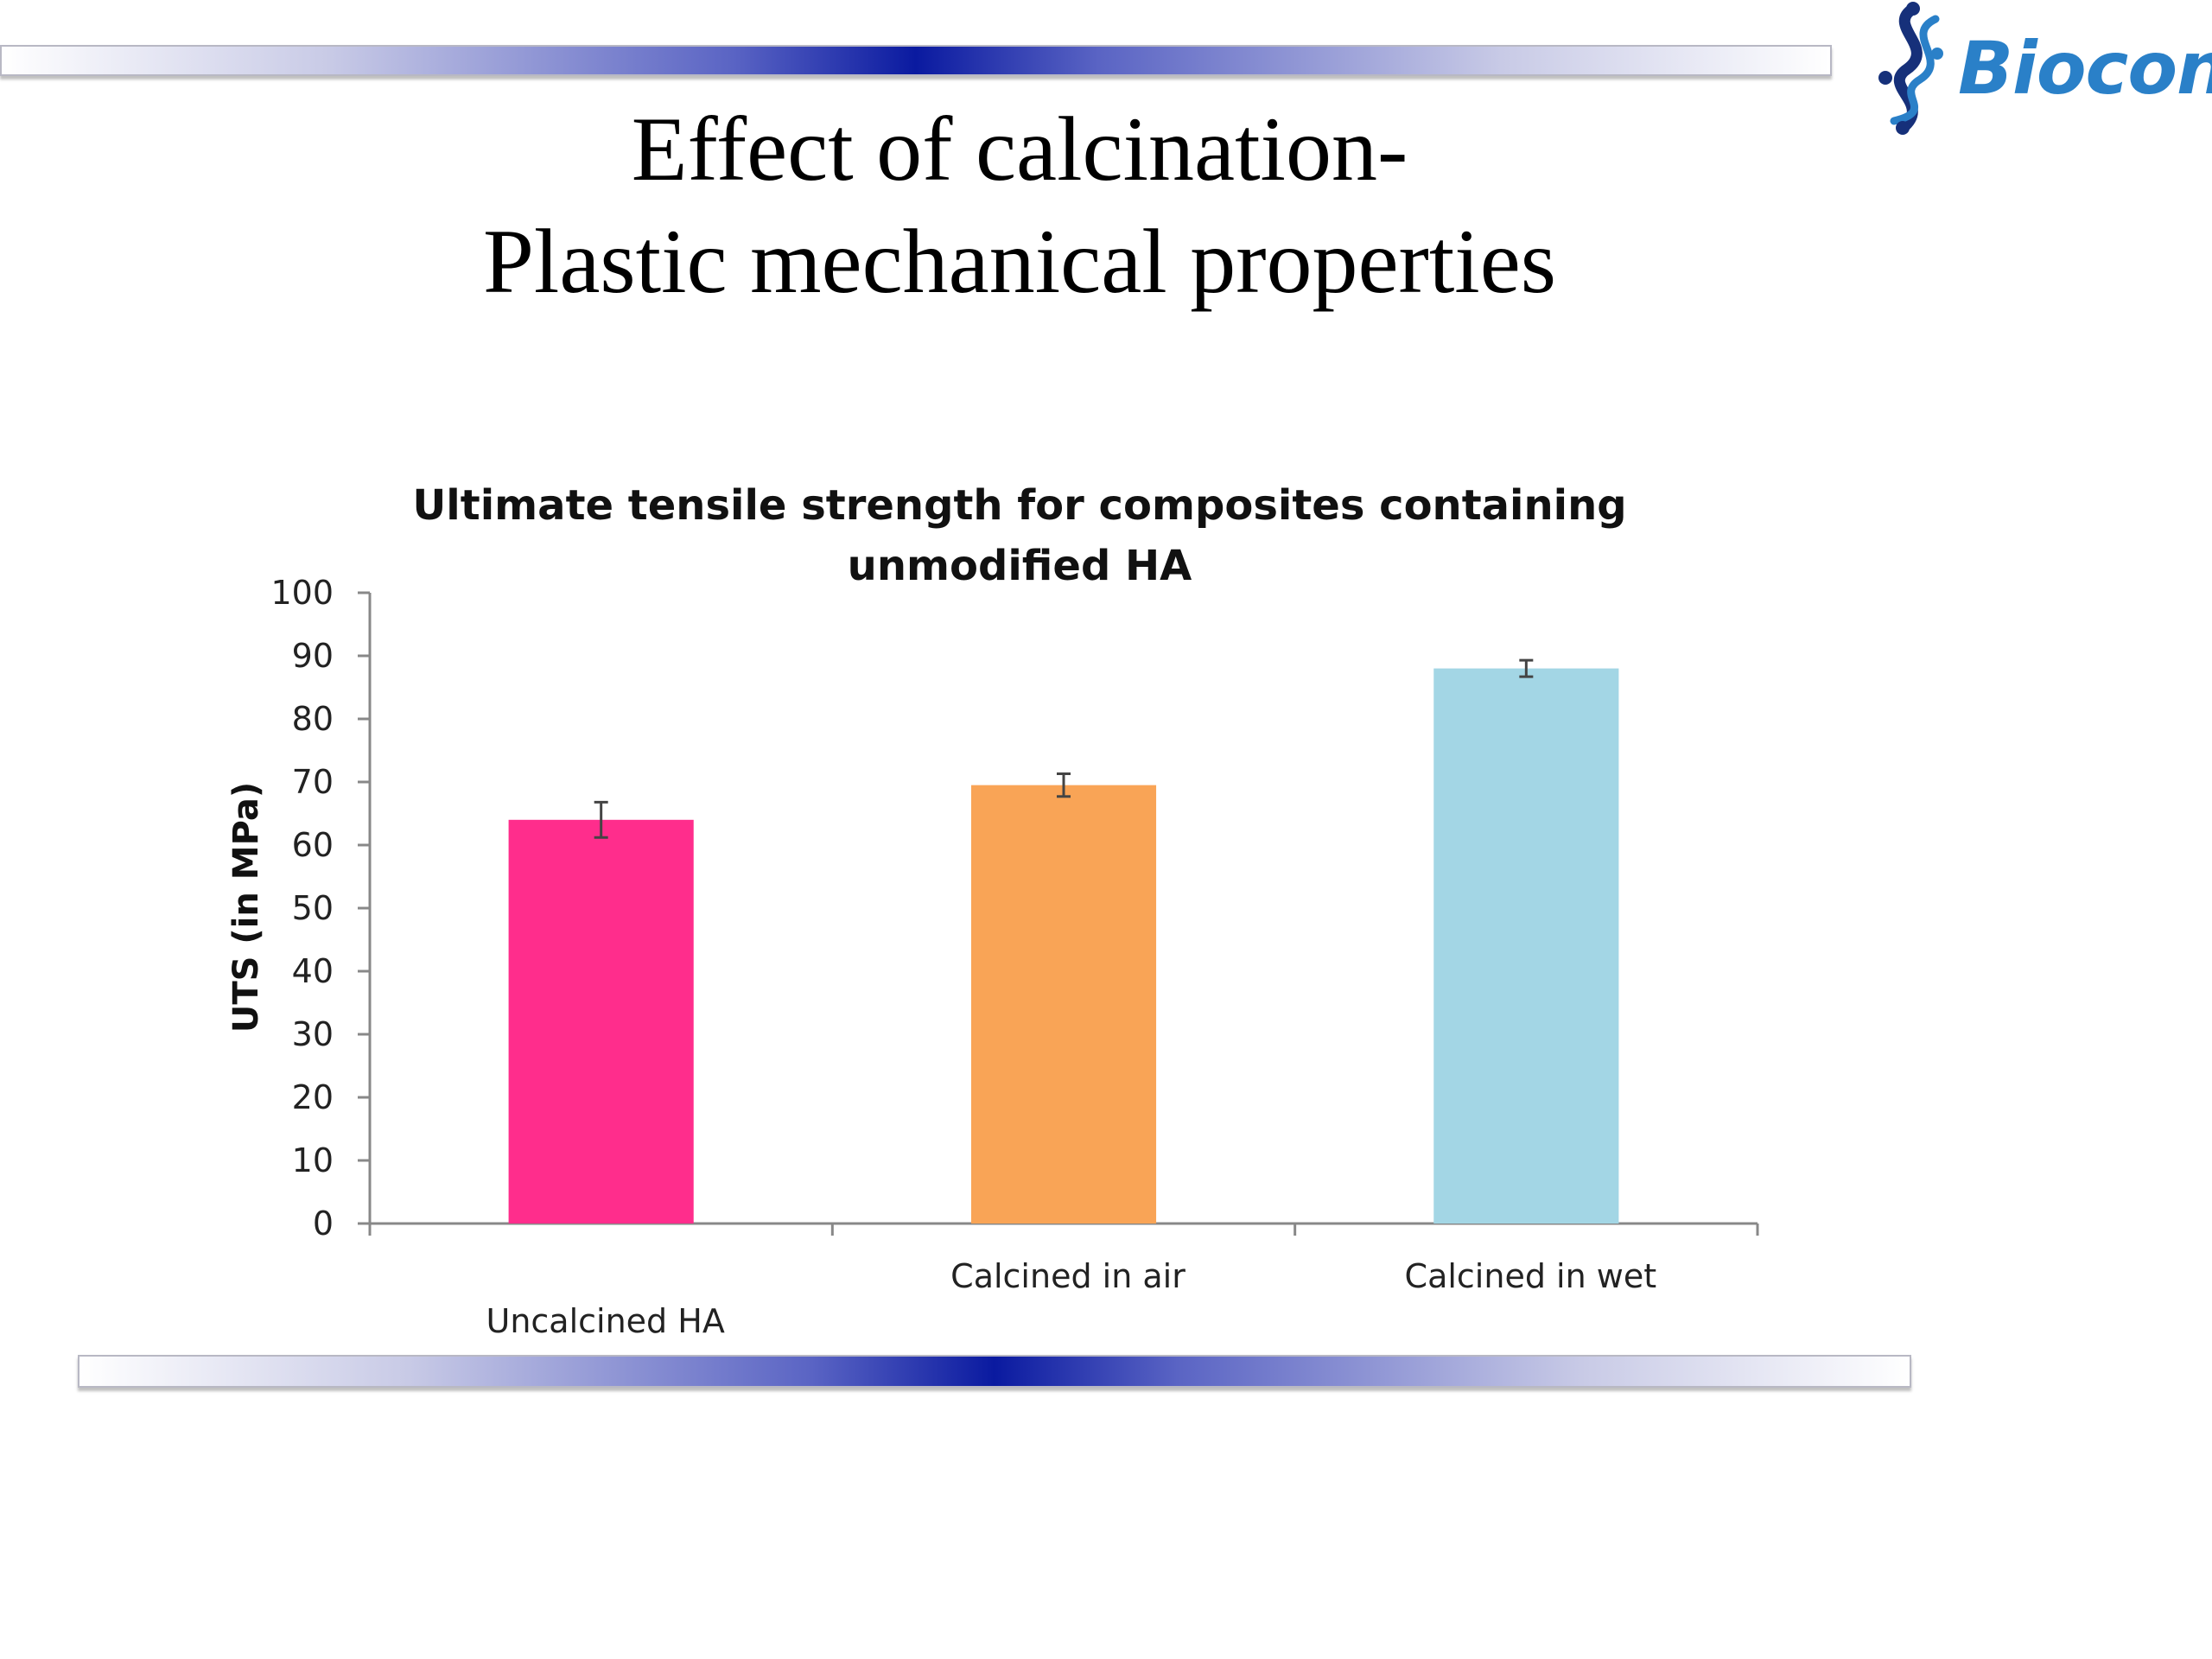 The image size is (2212, 1659). What do you see at coordinates (313, 719) in the screenshot?
I see `y-tick-label: 80` at bounding box center [313, 719].